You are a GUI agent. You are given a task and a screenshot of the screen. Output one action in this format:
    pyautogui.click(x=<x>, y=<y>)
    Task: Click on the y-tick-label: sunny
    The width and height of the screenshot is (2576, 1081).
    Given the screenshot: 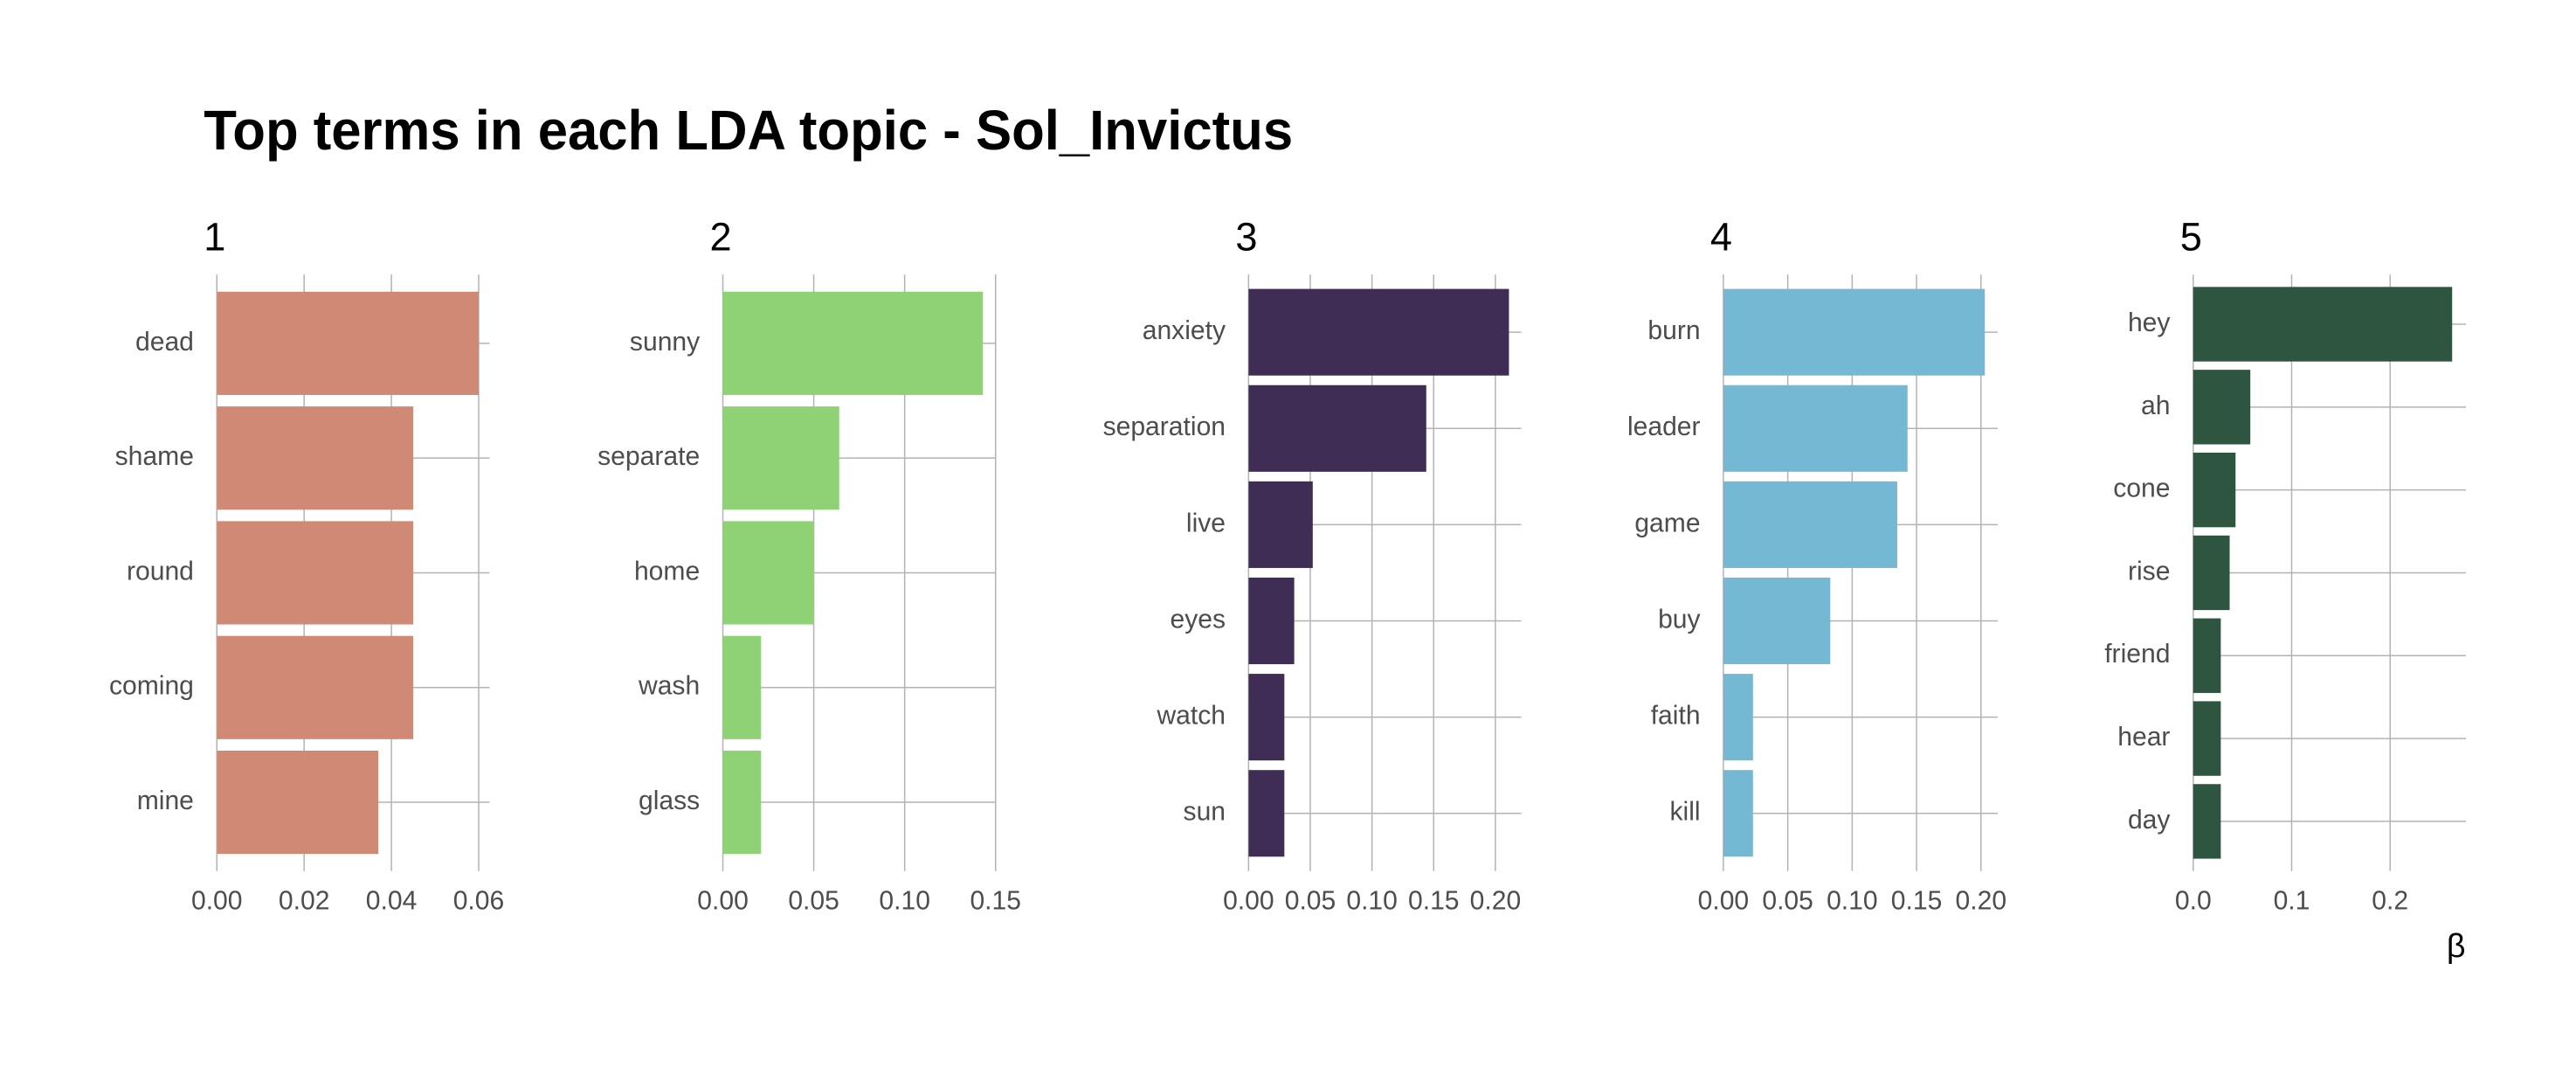 What is the action you would take?
    pyautogui.click(x=665, y=342)
    